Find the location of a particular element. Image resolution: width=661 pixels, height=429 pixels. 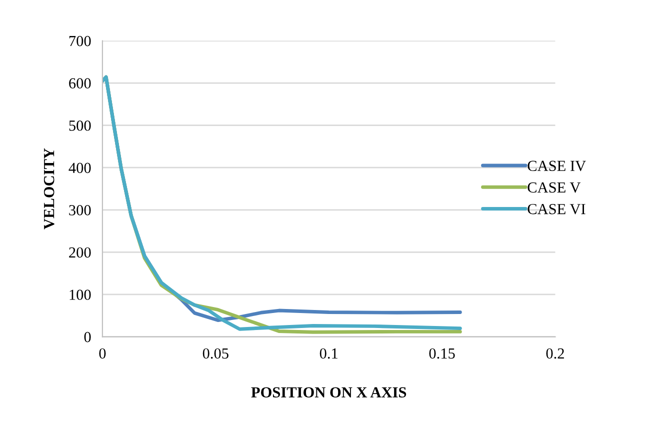

legend-label: CASE VI is located at coordinates (557, 209).